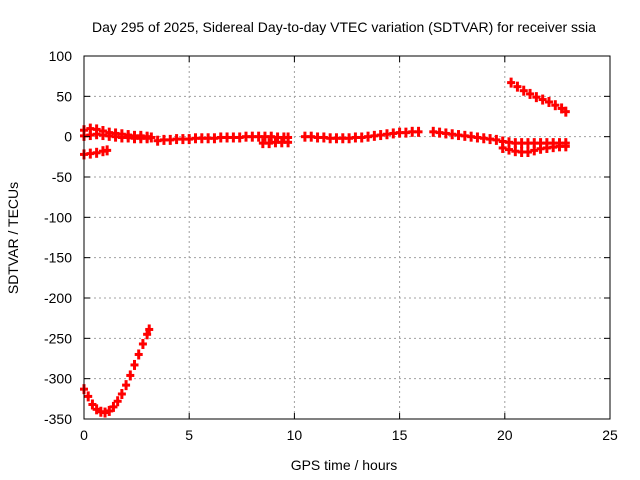  What do you see at coordinates (344, 465) in the screenshot?
I see `x-axis-label: GPS time / hours` at bounding box center [344, 465].